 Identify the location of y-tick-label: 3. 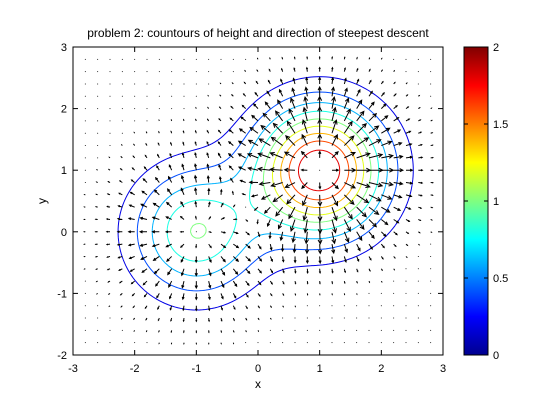
(64, 48).